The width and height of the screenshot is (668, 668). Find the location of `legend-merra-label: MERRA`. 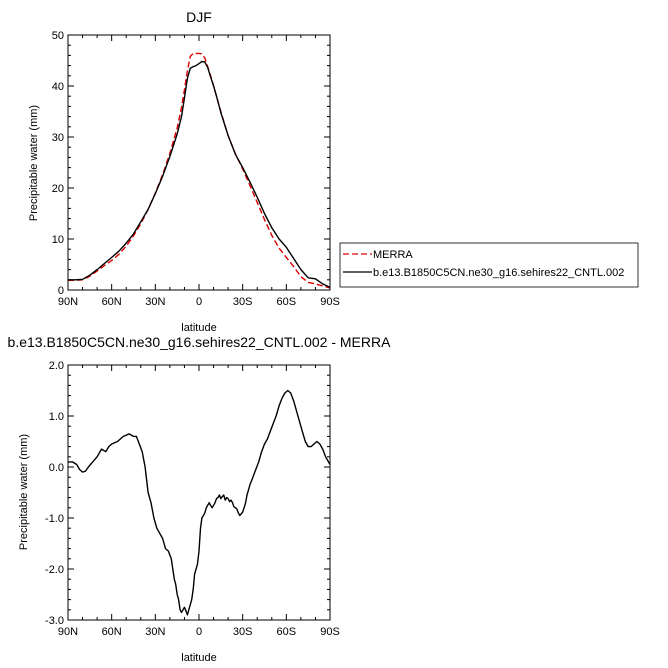

legend-merra-label: MERRA is located at coordinates (393, 255).